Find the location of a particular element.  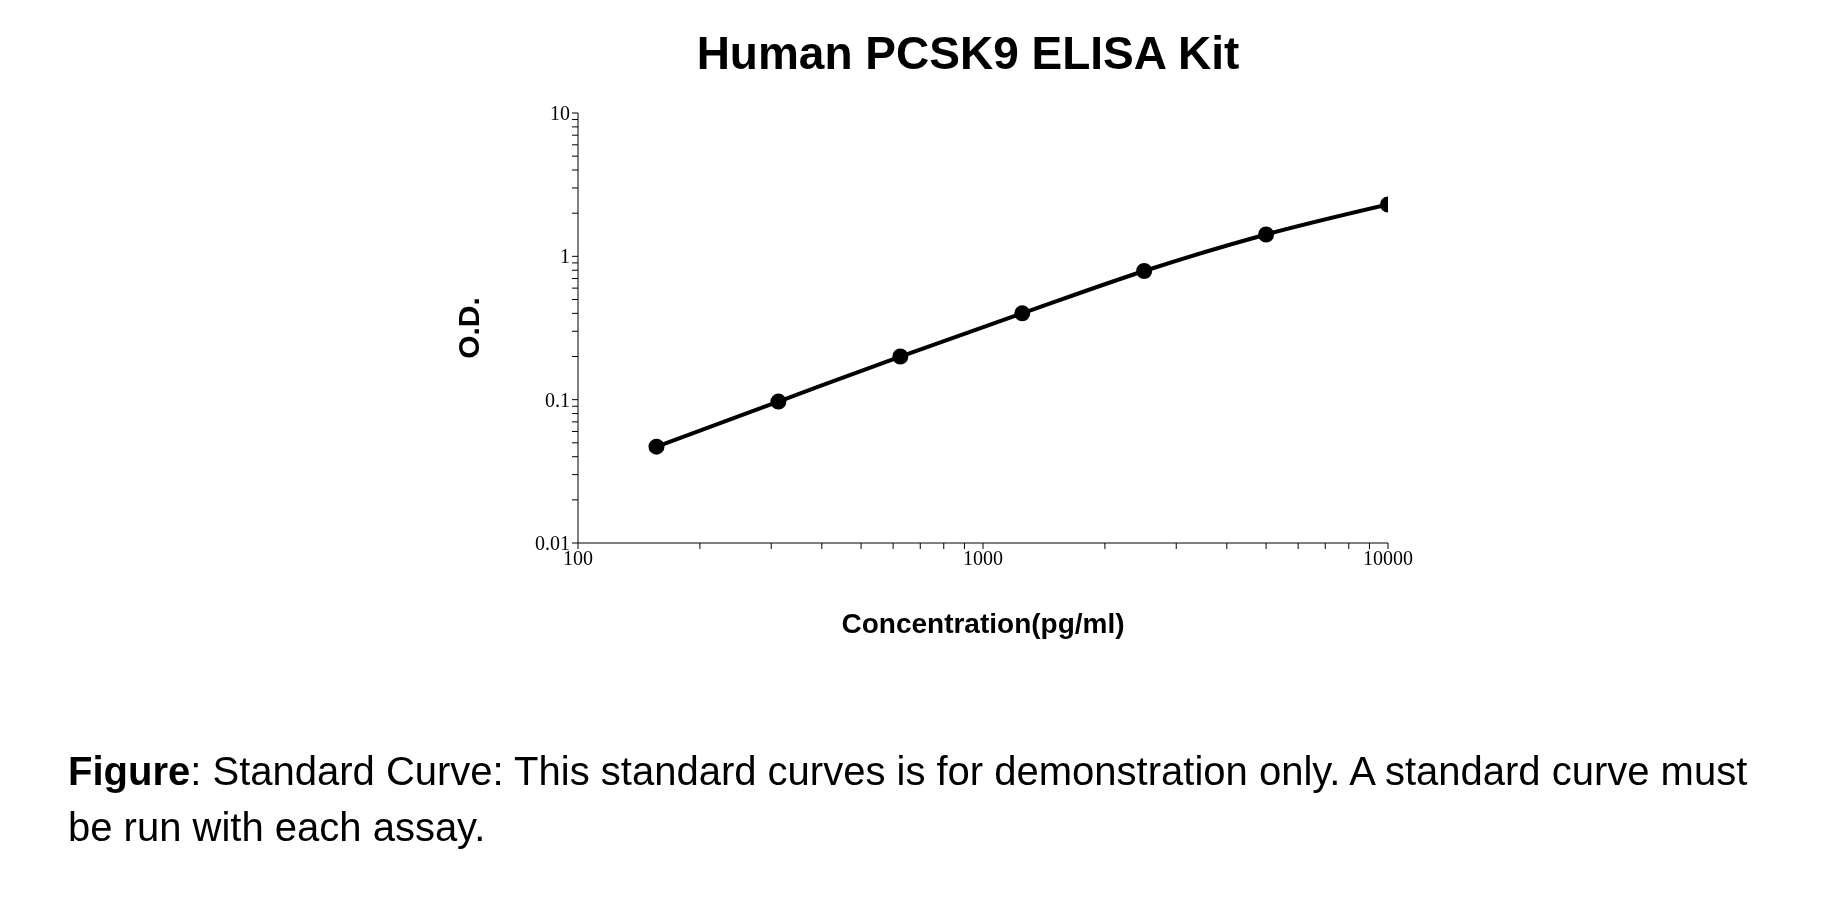

chart-title: Human PCSK9 ELISA Kit is located at coordinates (968, 53).